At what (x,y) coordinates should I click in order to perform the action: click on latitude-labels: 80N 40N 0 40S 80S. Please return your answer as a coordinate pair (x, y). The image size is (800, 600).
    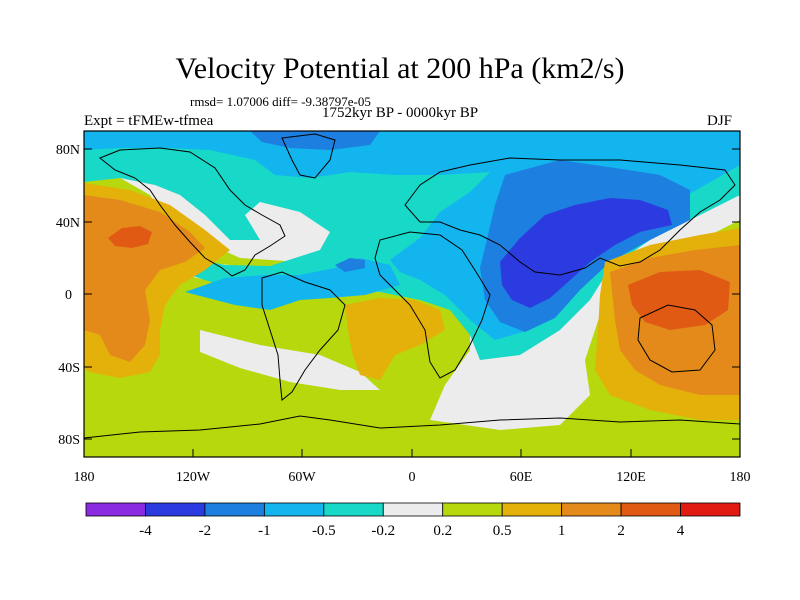
    Looking at the image, I should click on (68, 295).